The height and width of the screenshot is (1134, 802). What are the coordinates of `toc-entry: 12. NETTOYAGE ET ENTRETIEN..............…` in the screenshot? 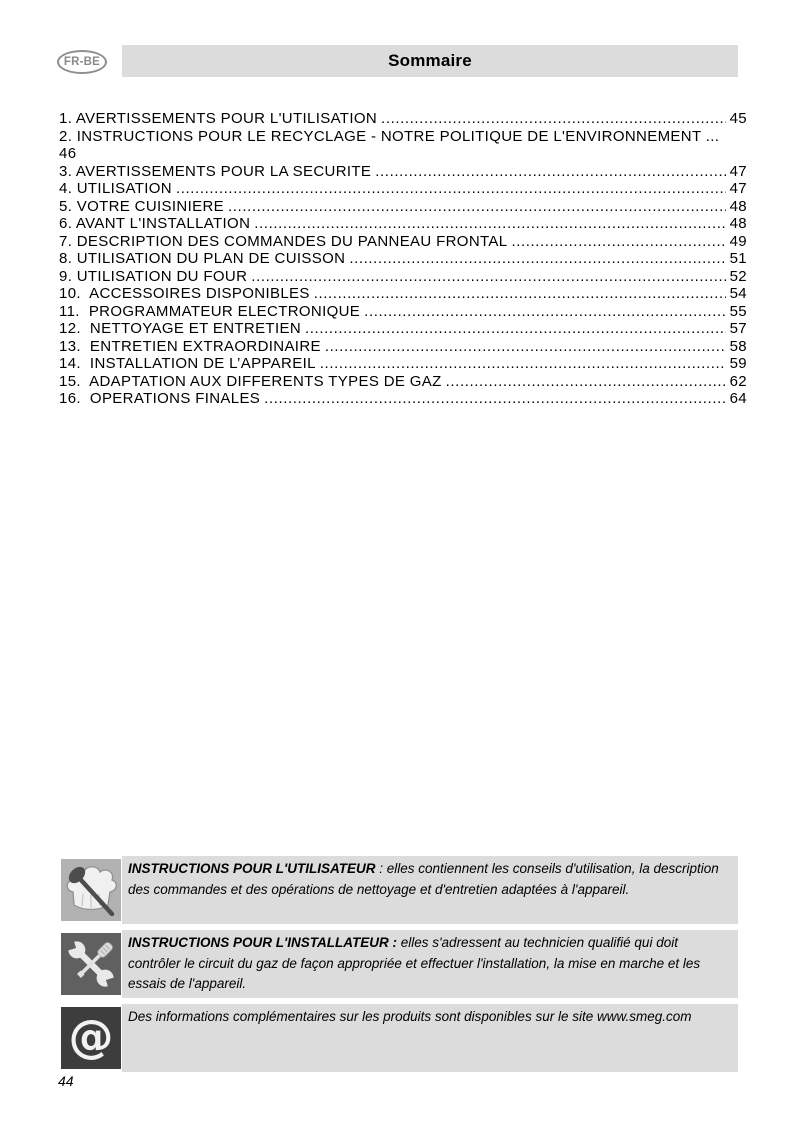 It's located at (403, 329).